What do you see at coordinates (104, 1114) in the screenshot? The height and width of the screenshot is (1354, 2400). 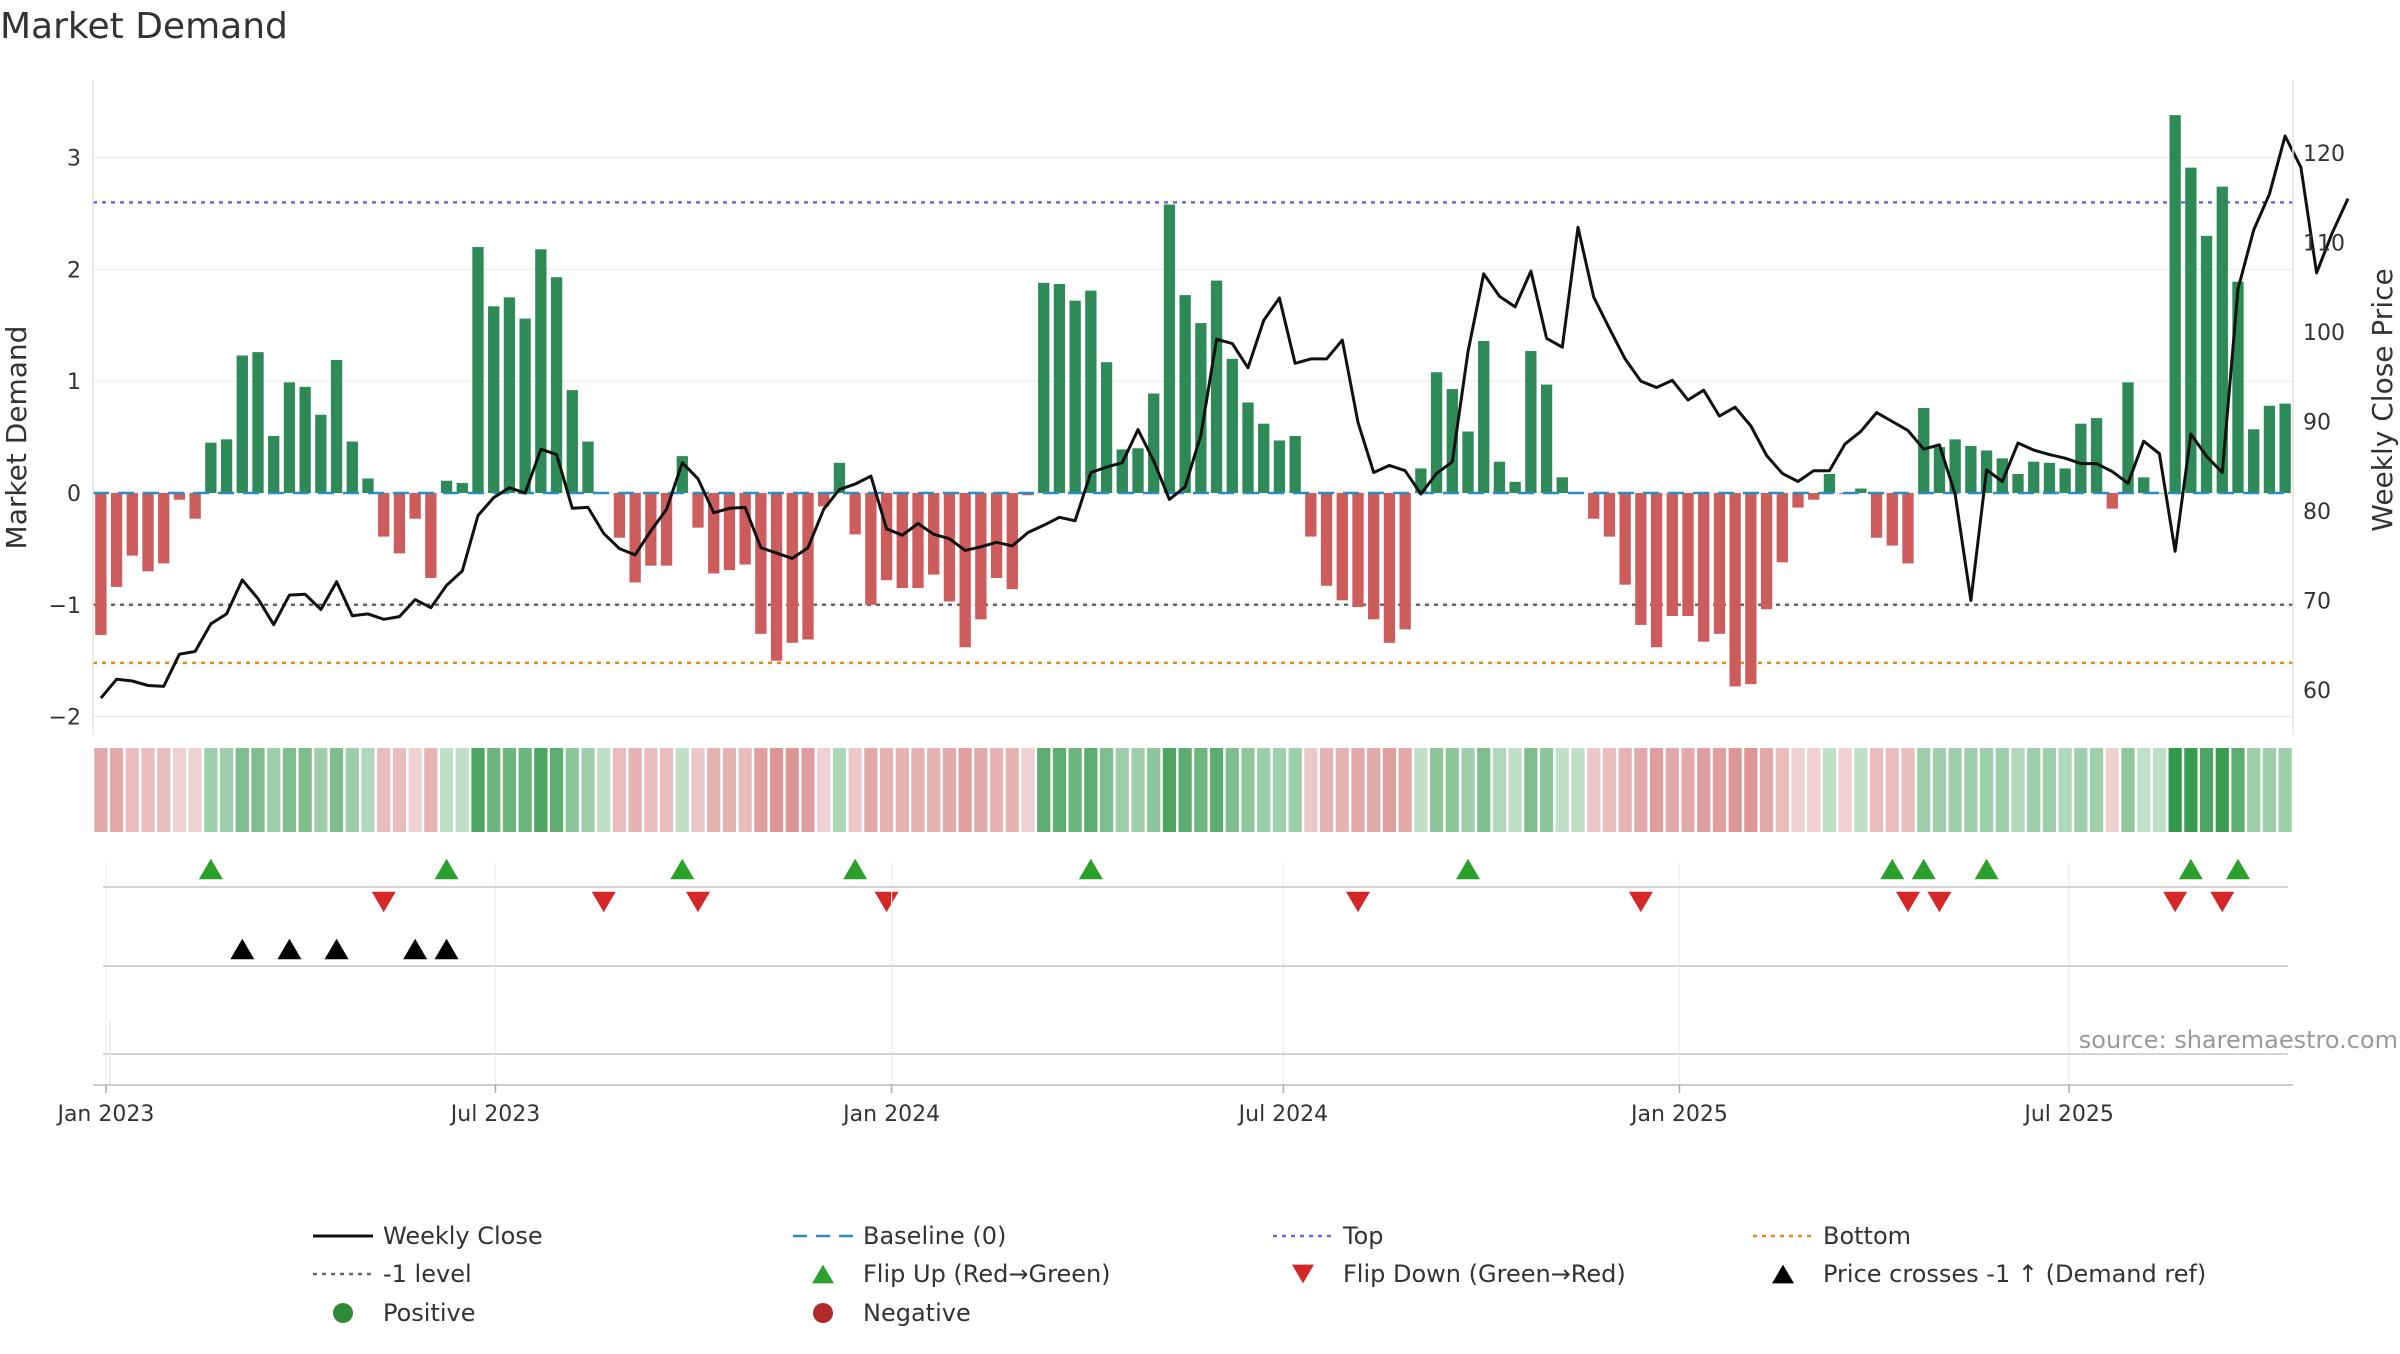 I see `x-tick-label: Jan 2023` at bounding box center [104, 1114].